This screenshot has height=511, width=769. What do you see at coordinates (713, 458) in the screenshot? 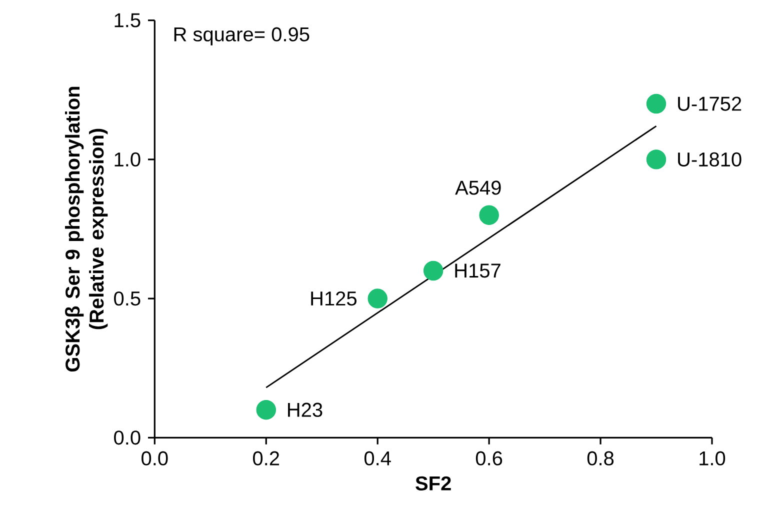
I see `x-tick-label: 1.0` at bounding box center [713, 458].